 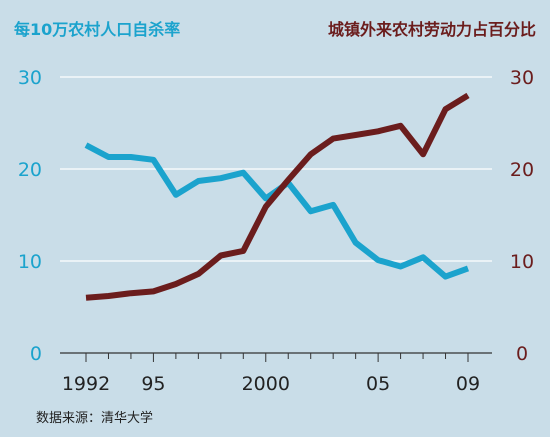 I want to click on x-tick-label: 05, so click(x=378, y=384).